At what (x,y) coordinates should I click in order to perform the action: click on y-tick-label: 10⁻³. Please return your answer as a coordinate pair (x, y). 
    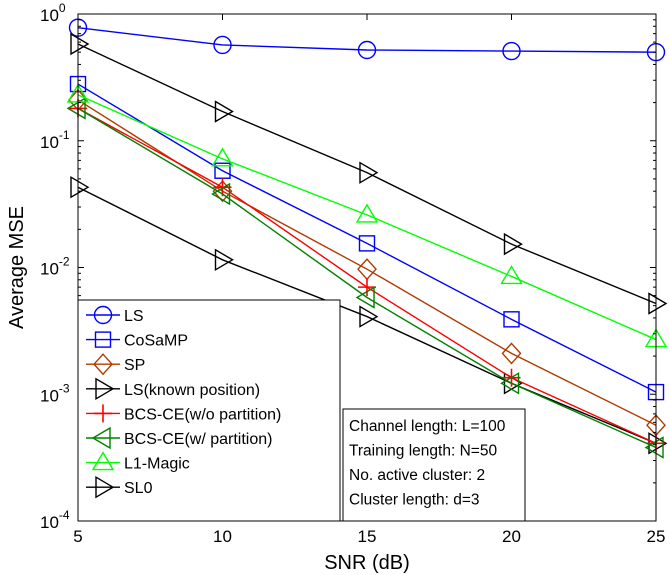
    Looking at the image, I should click on (55, 393).